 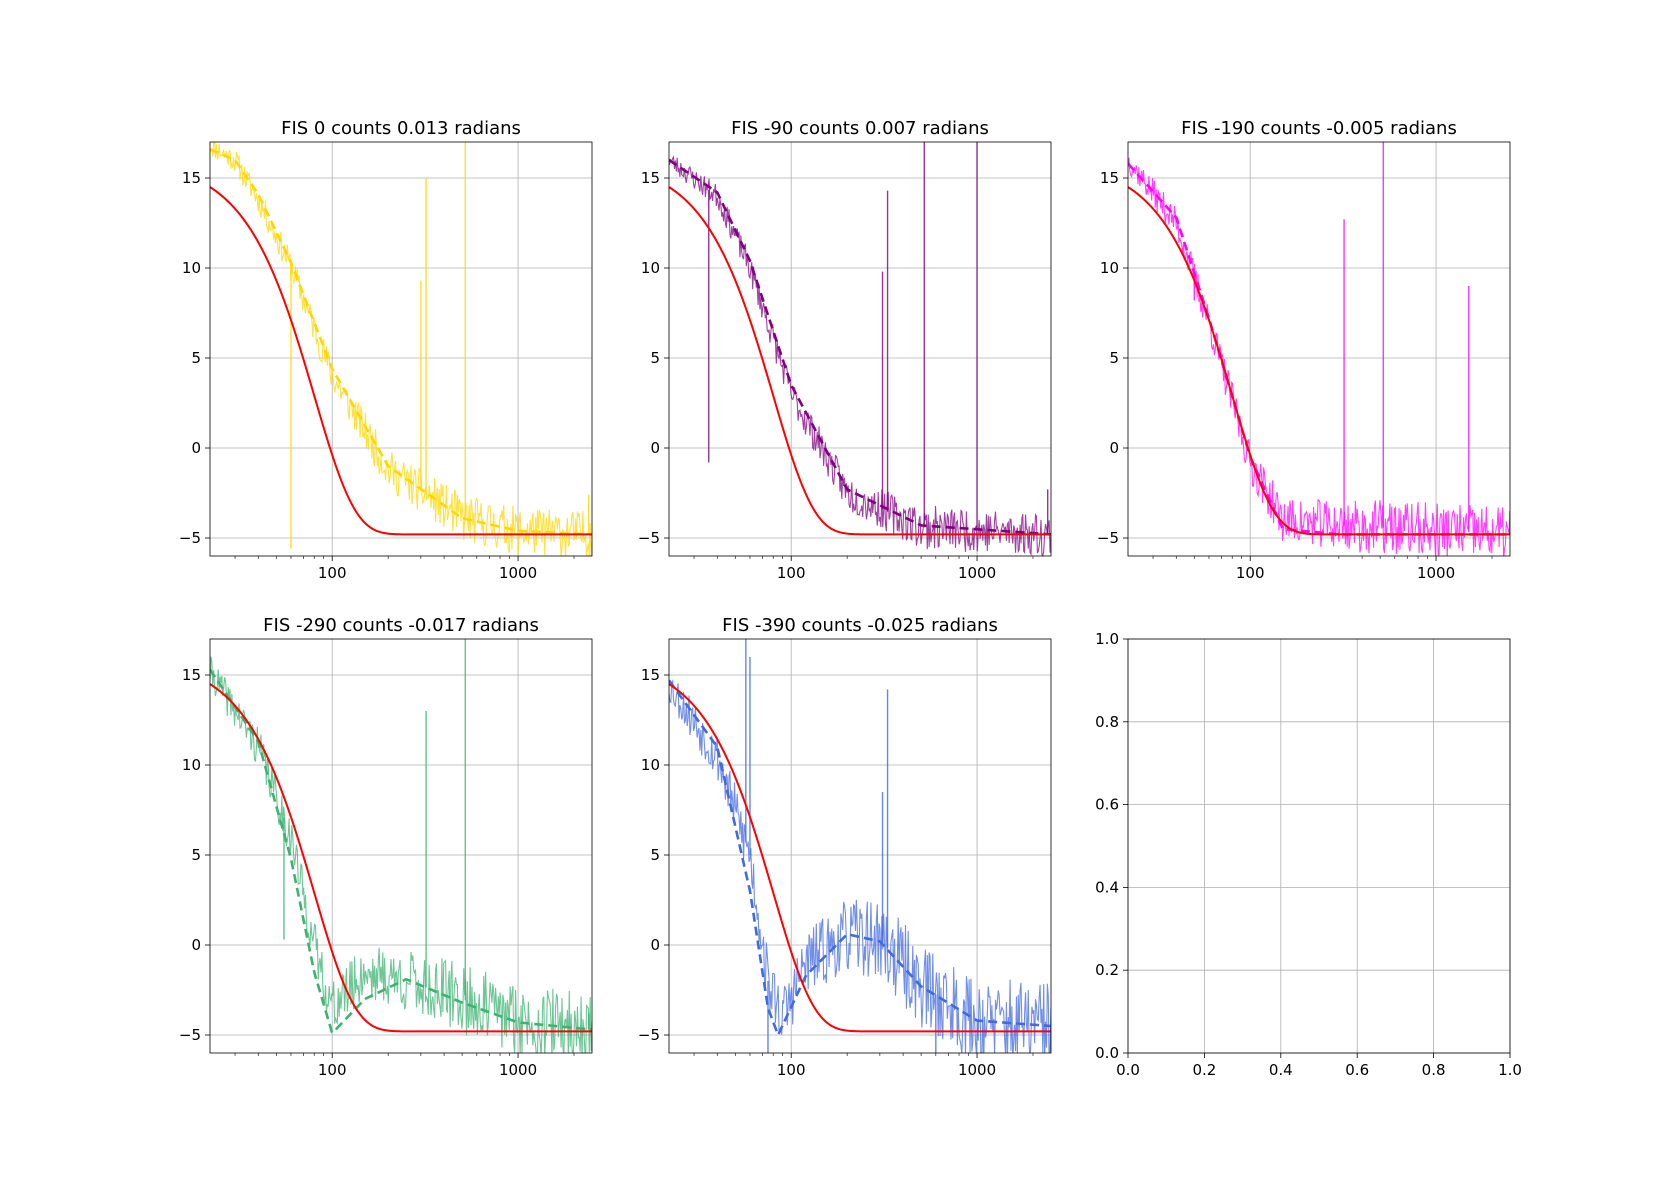 I want to click on y-tick-label: 0.2, so click(x=1107, y=970).